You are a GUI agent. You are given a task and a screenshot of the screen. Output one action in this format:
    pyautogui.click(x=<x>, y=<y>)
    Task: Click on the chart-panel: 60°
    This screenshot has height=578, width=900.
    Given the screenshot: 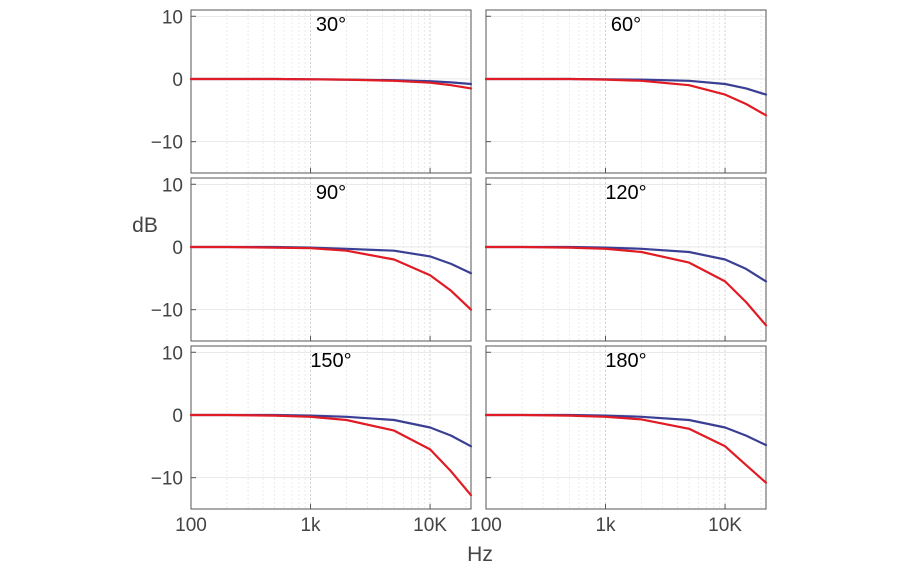 What is the action you would take?
    pyautogui.click(x=626, y=91)
    